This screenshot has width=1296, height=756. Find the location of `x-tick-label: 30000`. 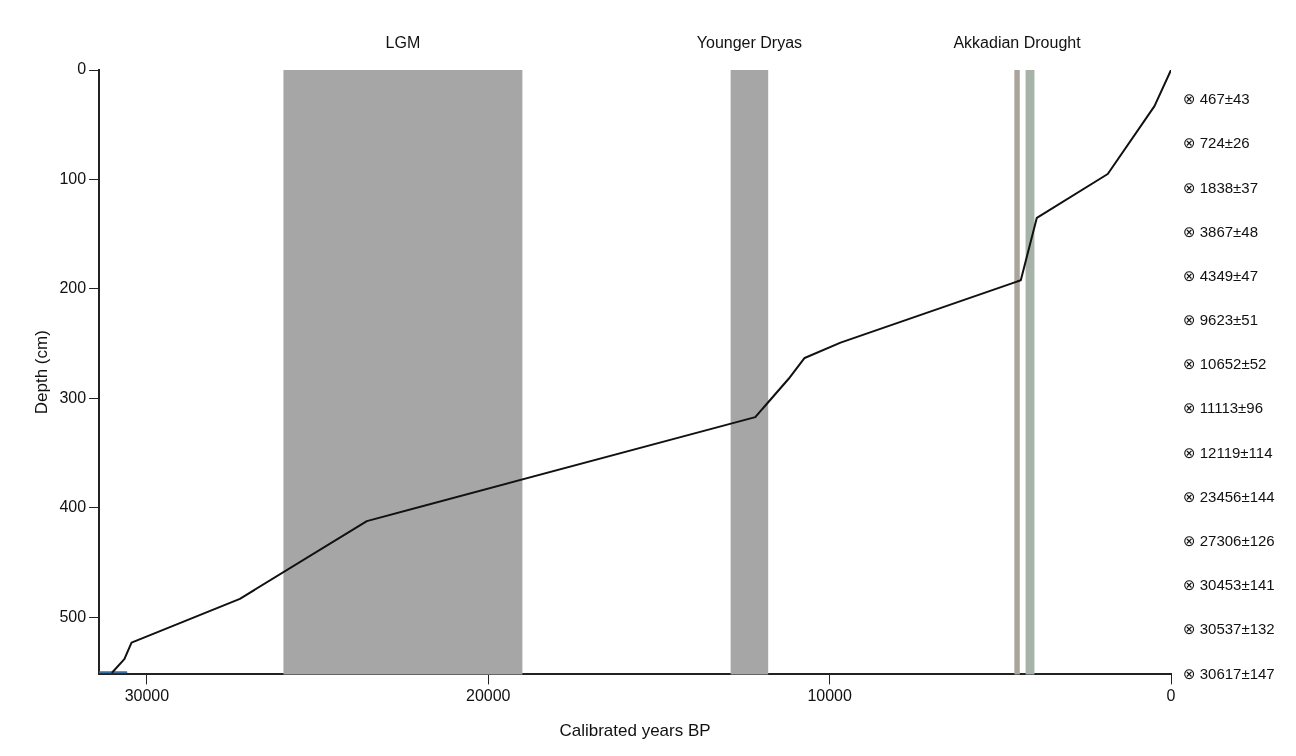

x-tick-label: 30000 is located at coordinates (147, 696).